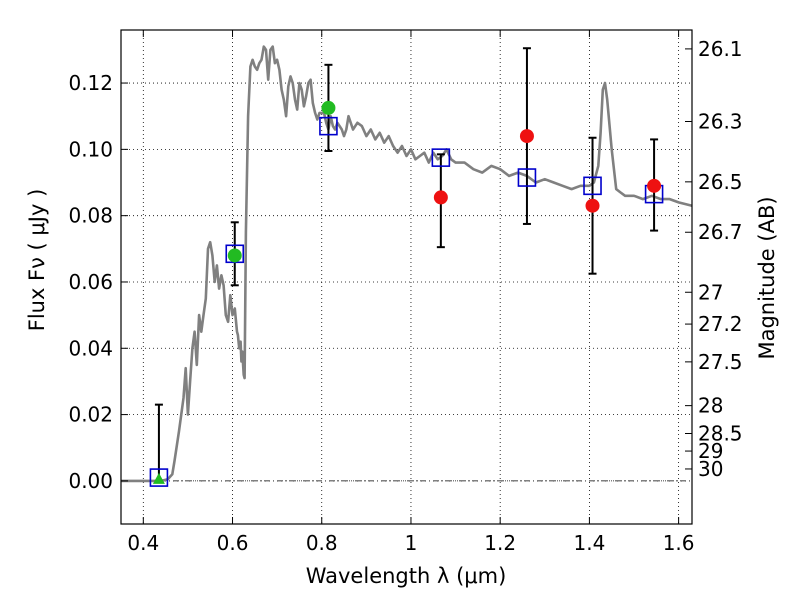 This screenshot has width=800, height=600. Describe the element at coordinates (720, 433) in the screenshot. I see `magnitude-tick-label: 28.5` at that location.